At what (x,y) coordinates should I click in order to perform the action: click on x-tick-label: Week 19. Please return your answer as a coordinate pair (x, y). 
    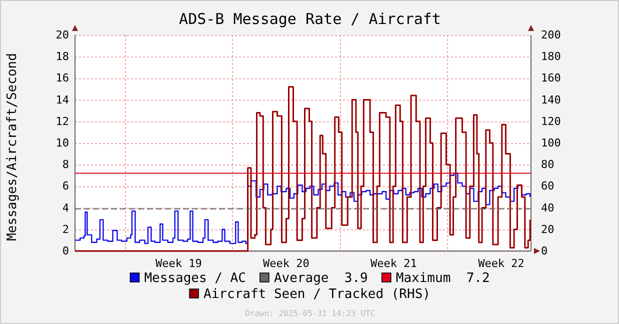
    Looking at the image, I should click on (179, 263).